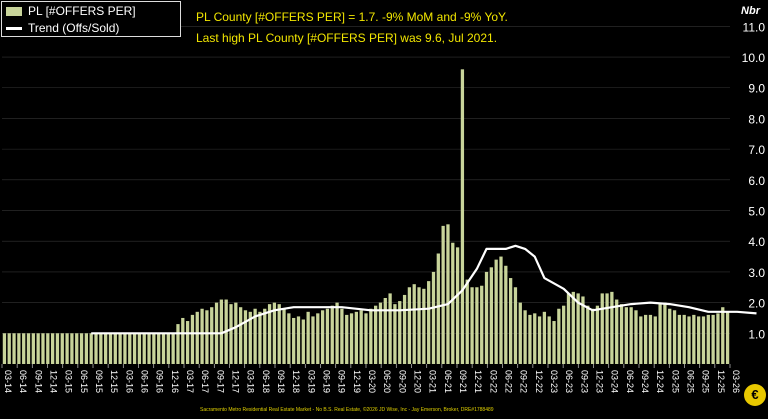 The height and width of the screenshot is (419, 768). What do you see at coordinates (675, 381) in the screenshot?
I see `x-tick-label: 03-25` at bounding box center [675, 381].